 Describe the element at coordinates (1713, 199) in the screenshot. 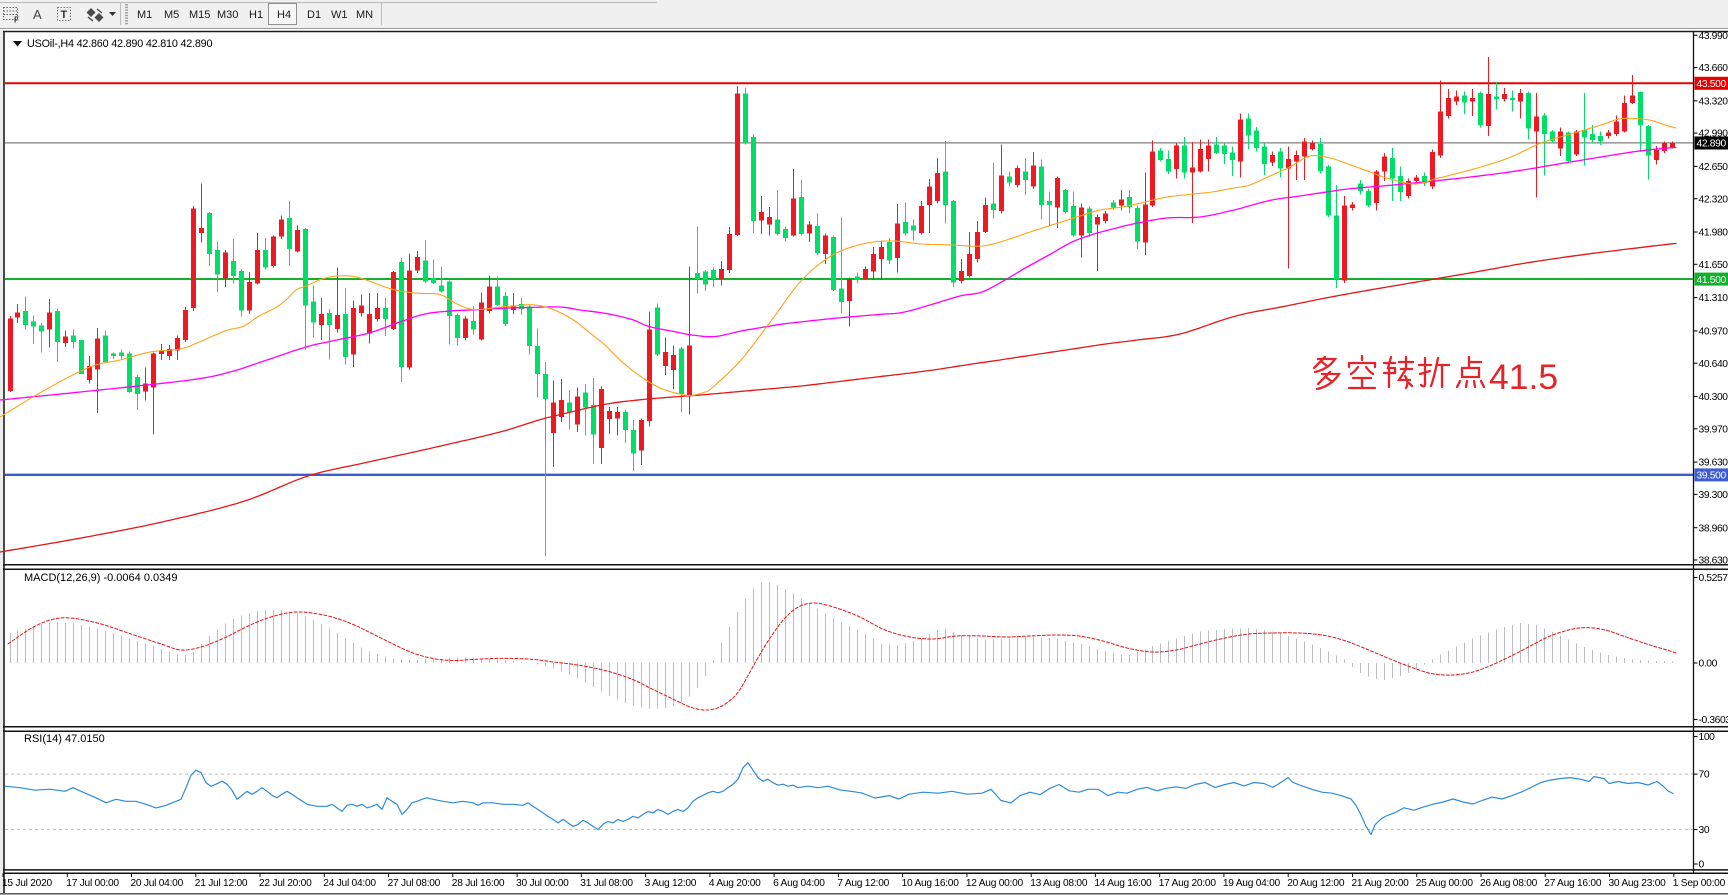

I see `svg-text: 42.320` at that location.